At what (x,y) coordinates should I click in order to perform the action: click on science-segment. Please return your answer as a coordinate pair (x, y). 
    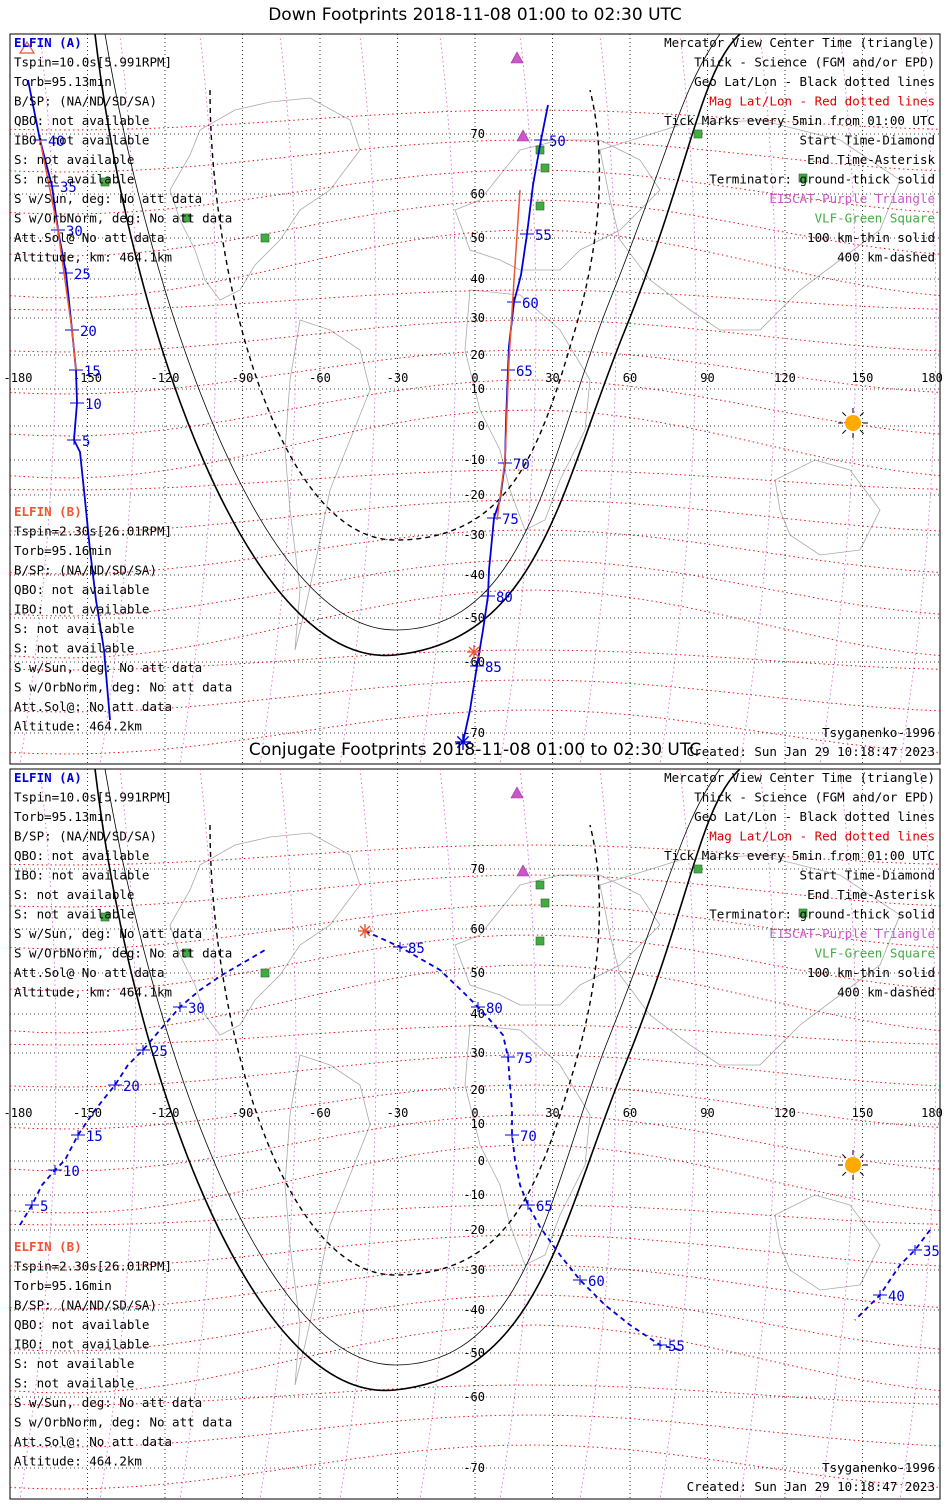
    Looking at the image, I should click on (508, 355).